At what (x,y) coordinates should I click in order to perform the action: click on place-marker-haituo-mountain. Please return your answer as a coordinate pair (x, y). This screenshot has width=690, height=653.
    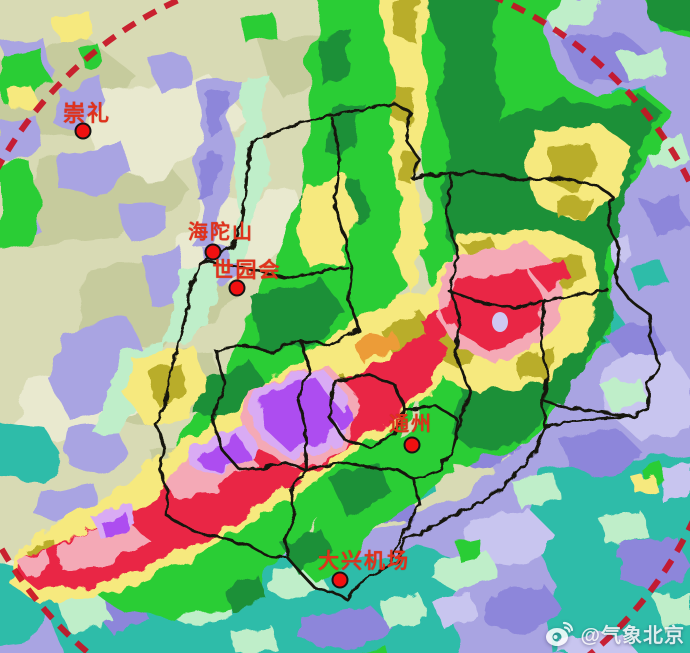
    Looking at the image, I should click on (213, 252).